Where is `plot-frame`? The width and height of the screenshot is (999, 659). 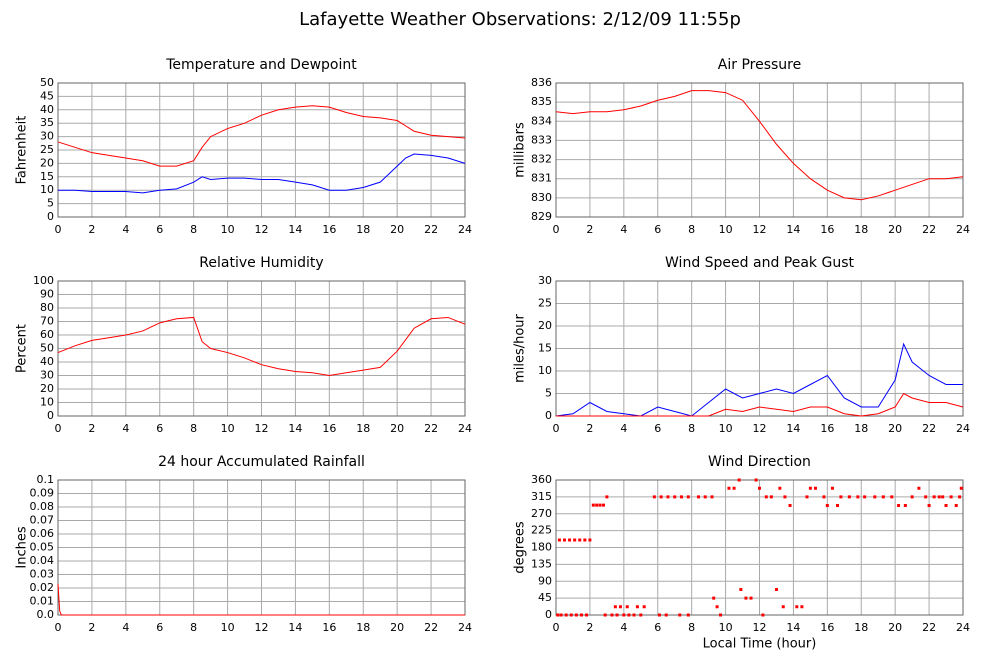 plot-frame is located at coordinates (261, 150).